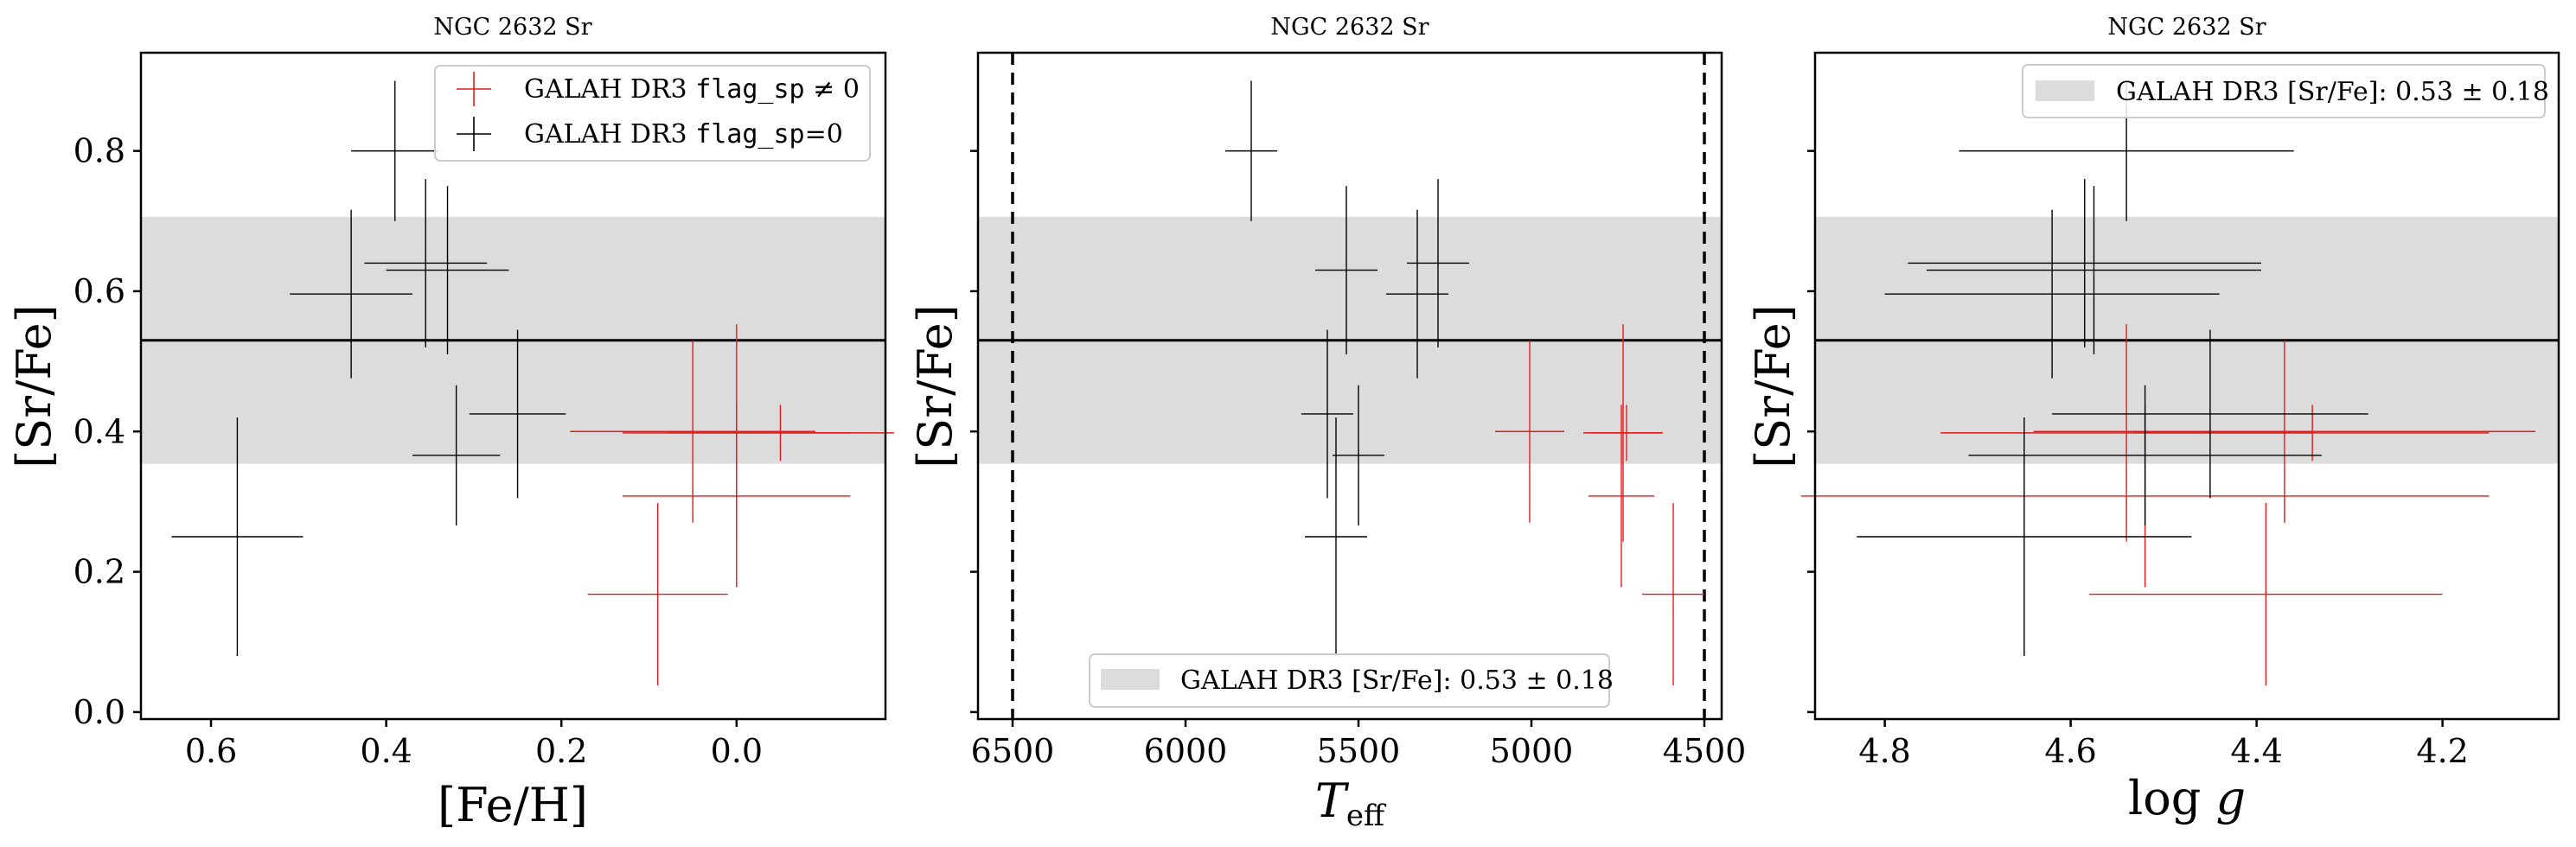 The width and height of the screenshot is (2576, 847). I want to click on x-axis-label: Teff, so click(1351, 803).